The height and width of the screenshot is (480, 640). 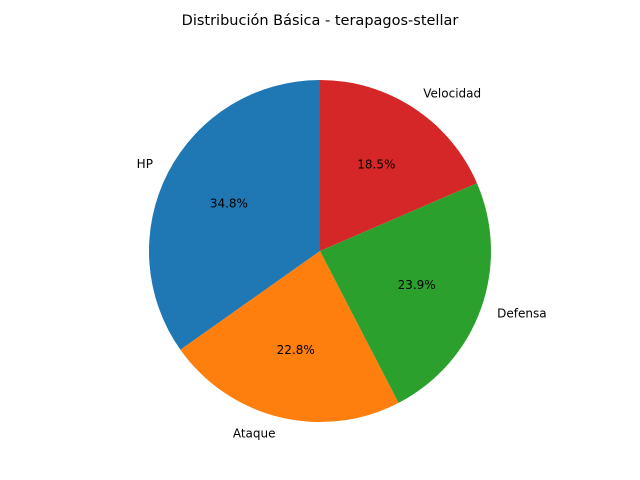 What do you see at coordinates (398, 165) in the screenshot?
I see `pie-slice-velocidad` at bounding box center [398, 165].